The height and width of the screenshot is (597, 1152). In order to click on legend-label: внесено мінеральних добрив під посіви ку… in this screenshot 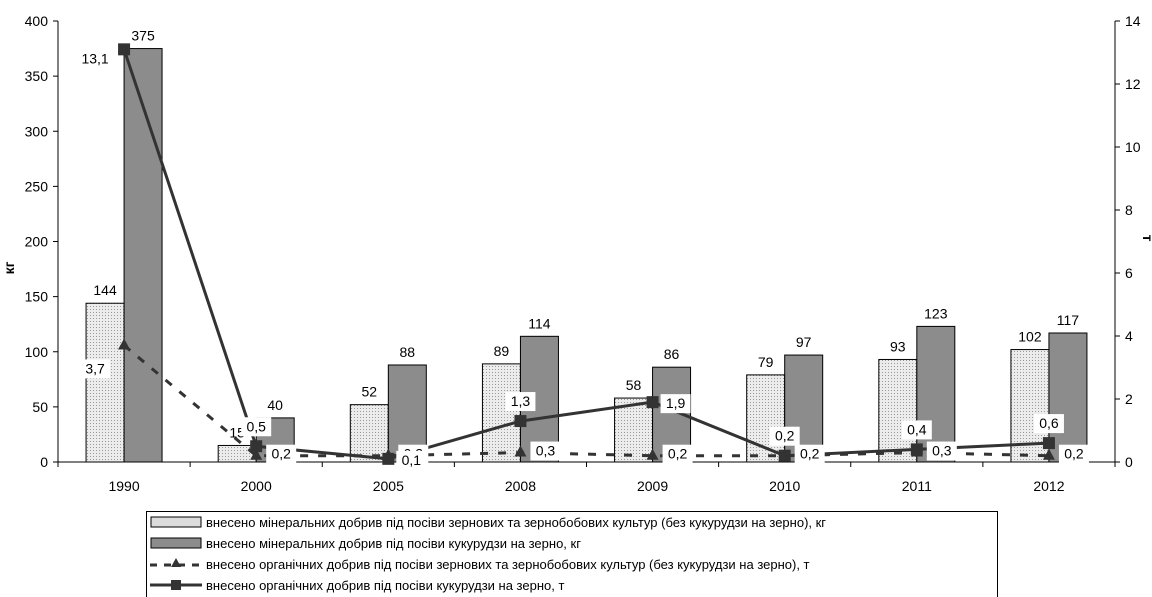, I will do `click(393, 543)`.